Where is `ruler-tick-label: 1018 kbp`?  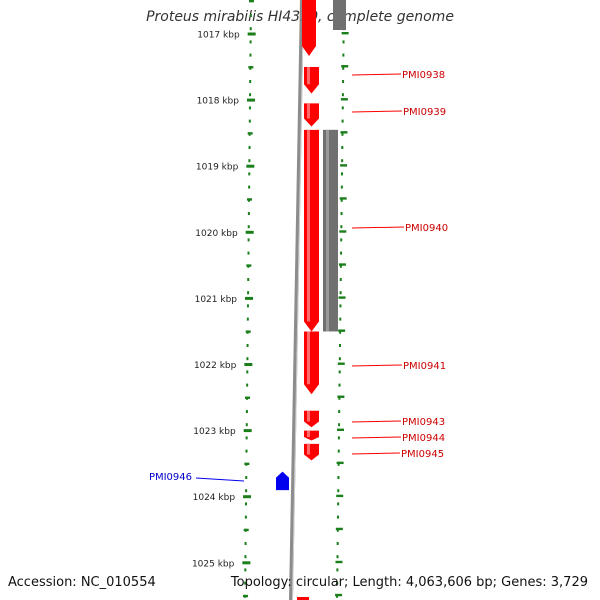 ruler-tick-label: 1018 kbp is located at coordinates (218, 102).